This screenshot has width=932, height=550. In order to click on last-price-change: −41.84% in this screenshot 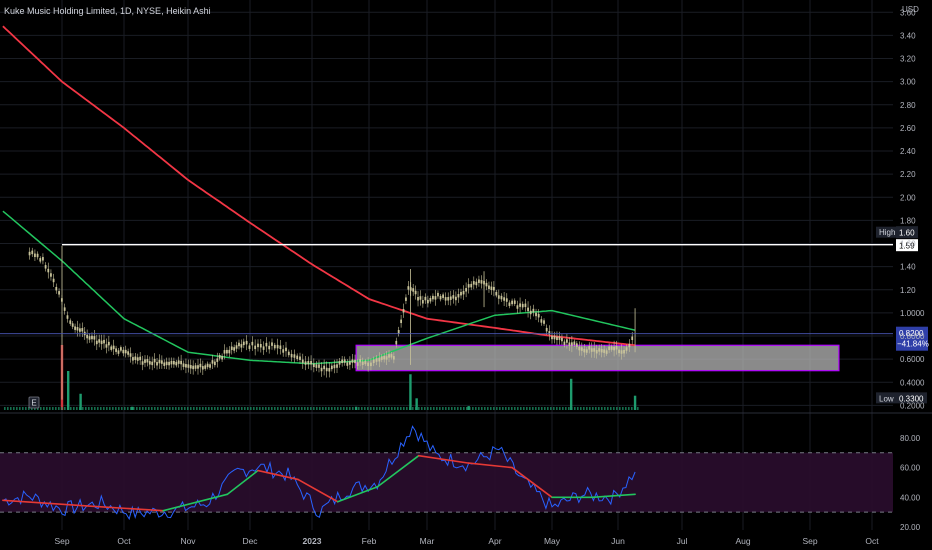, I will do `click(913, 344)`.